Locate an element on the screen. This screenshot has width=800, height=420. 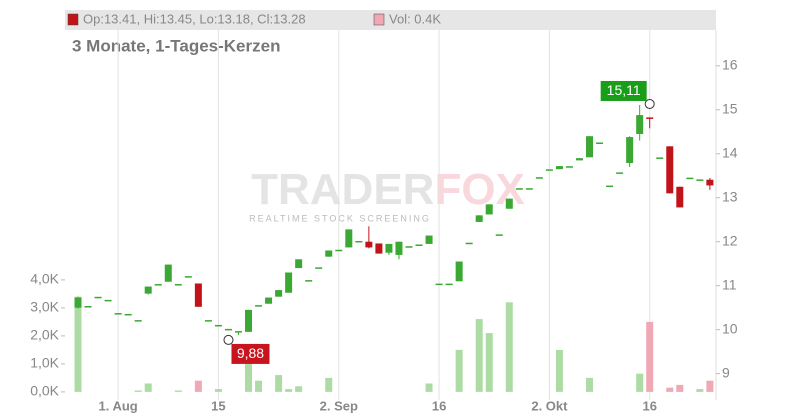
y-tick-label: 13 is located at coordinates (730, 196).